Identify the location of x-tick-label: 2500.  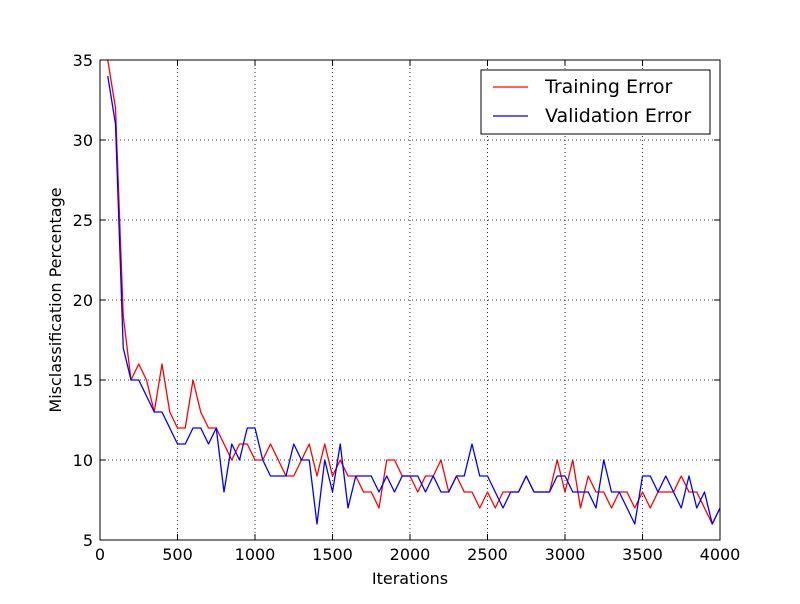
(487, 554).